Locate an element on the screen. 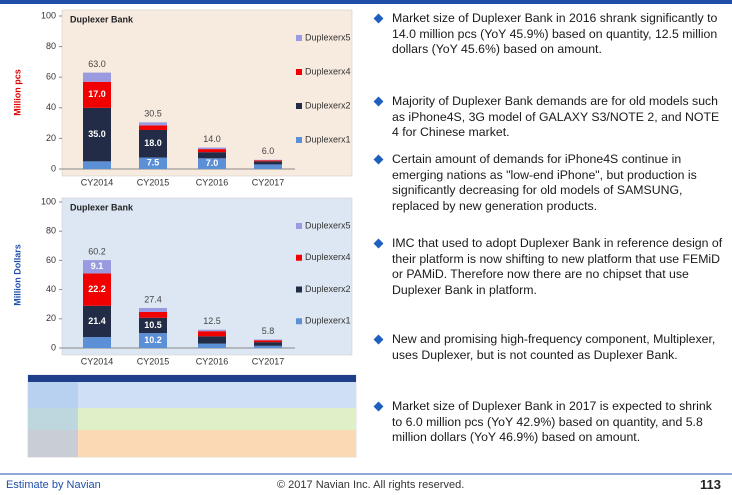 Image resolution: width=732 pixels, height=495 pixels. source: Estimate by Navian is located at coordinates (53, 485).